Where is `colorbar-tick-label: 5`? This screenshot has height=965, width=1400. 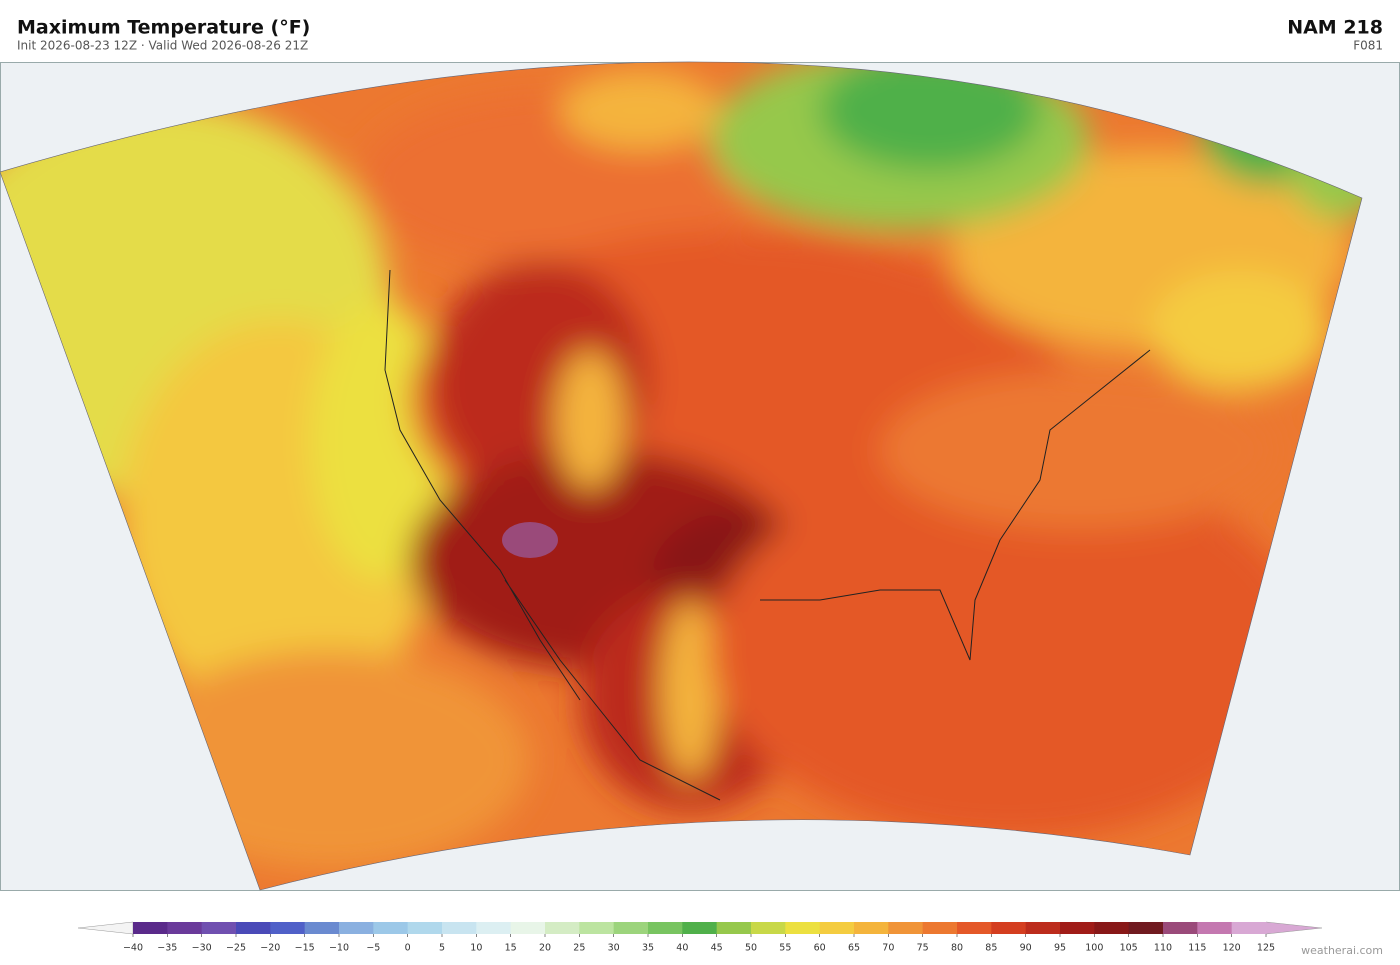 colorbar-tick-label: 5 is located at coordinates (442, 948).